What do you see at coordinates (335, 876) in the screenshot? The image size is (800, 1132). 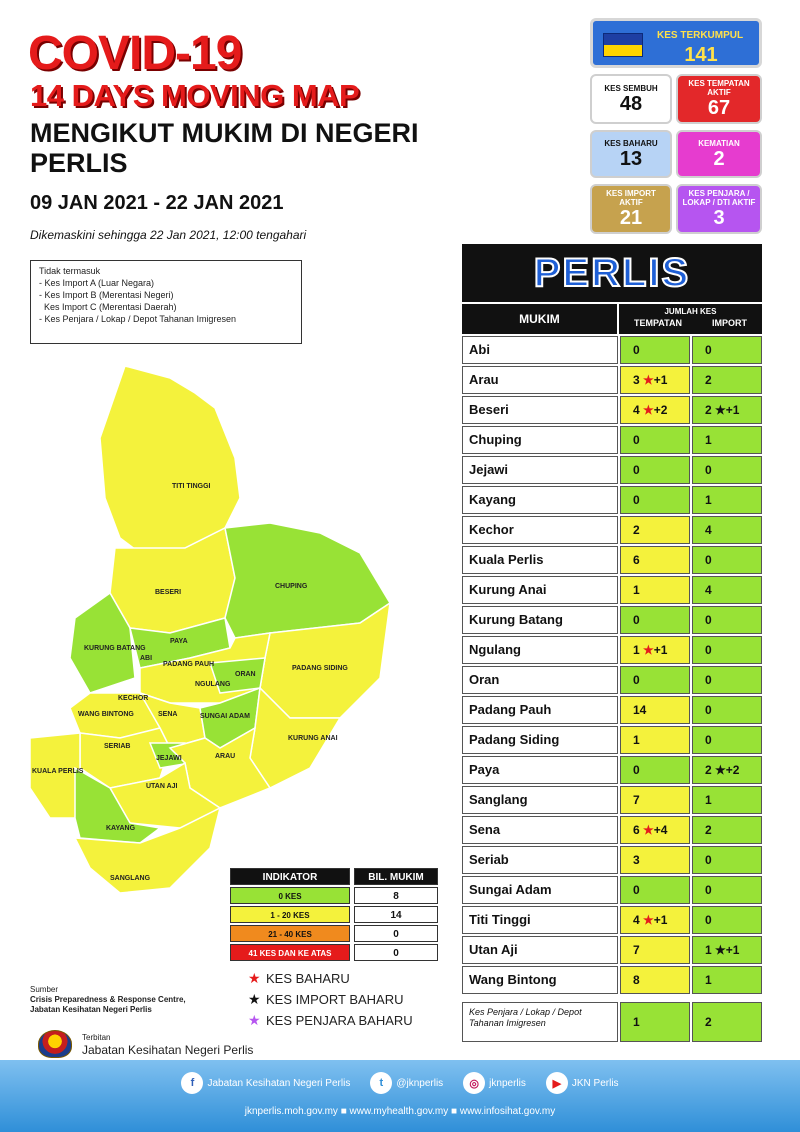 I see `indicator-header: INDIKATOR BIL. MUKIM` at bounding box center [335, 876].